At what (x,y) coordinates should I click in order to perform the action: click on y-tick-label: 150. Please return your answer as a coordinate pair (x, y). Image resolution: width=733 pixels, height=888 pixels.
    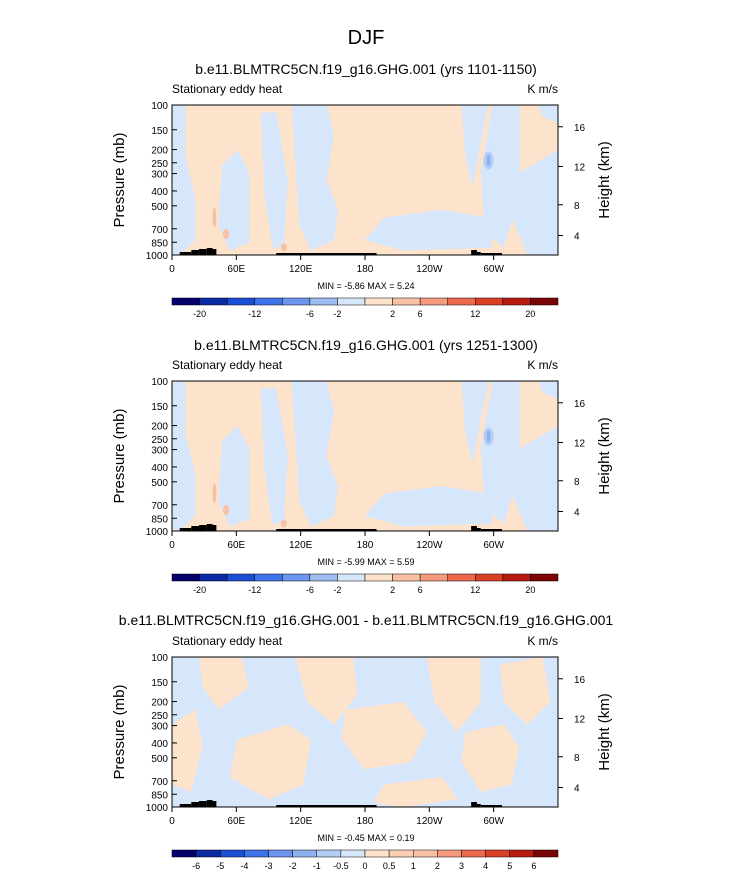
    Looking at the image, I should click on (159, 131).